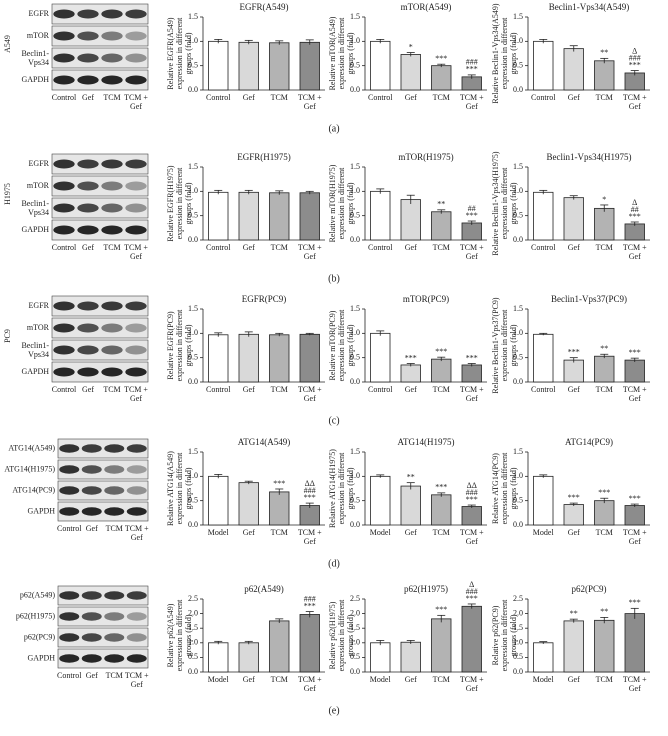 The width and height of the screenshot is (668, 736). Describe the element at coordinates (332, 635) in the screenshot. I see `y-axis-label: Relative p62(H1975)` at that location.